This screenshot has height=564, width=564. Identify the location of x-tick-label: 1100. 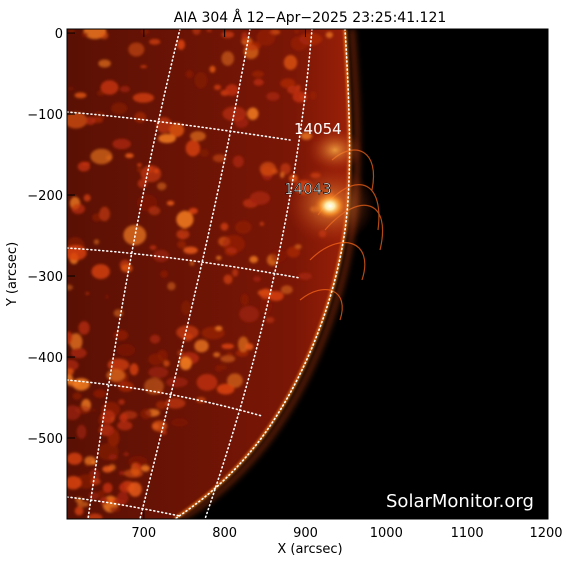
(467, 533).